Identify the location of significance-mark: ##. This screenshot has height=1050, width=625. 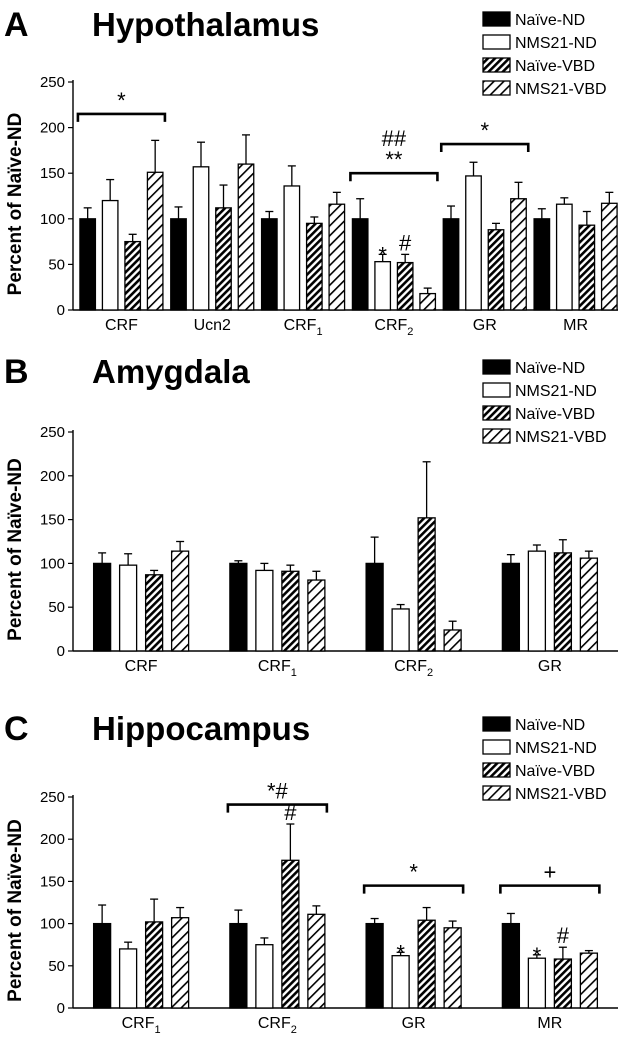
(394, 138).